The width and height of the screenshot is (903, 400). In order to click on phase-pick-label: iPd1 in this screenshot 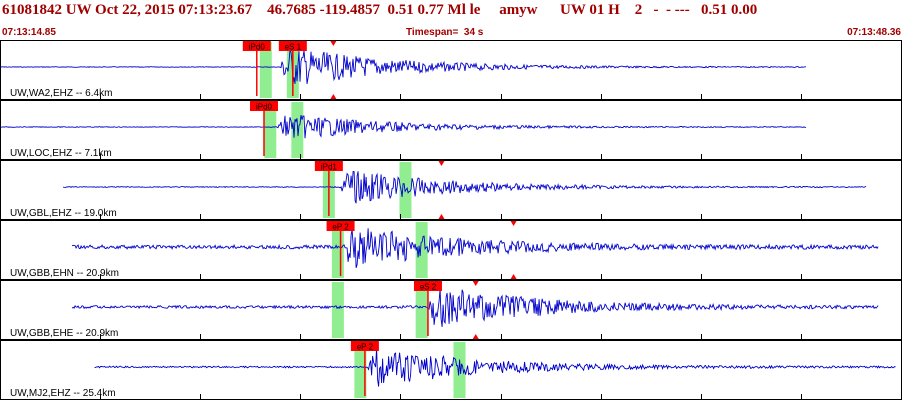, I will do `click(329, 167)`.